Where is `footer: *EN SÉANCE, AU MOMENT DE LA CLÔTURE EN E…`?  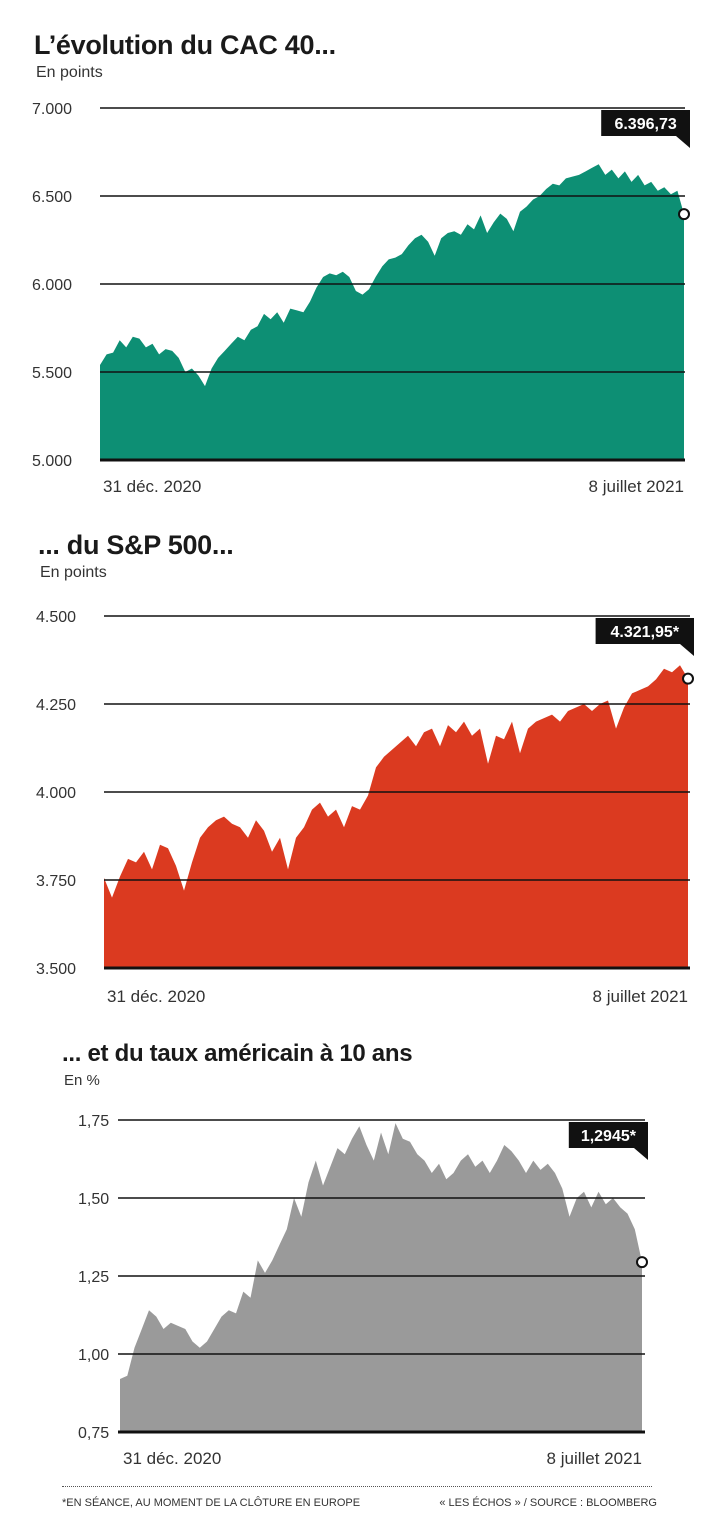 footer: *EN SÉANCE, AU MOMENT DE LA CLÔTURE EN E… is located at coordinates (359, 1503).